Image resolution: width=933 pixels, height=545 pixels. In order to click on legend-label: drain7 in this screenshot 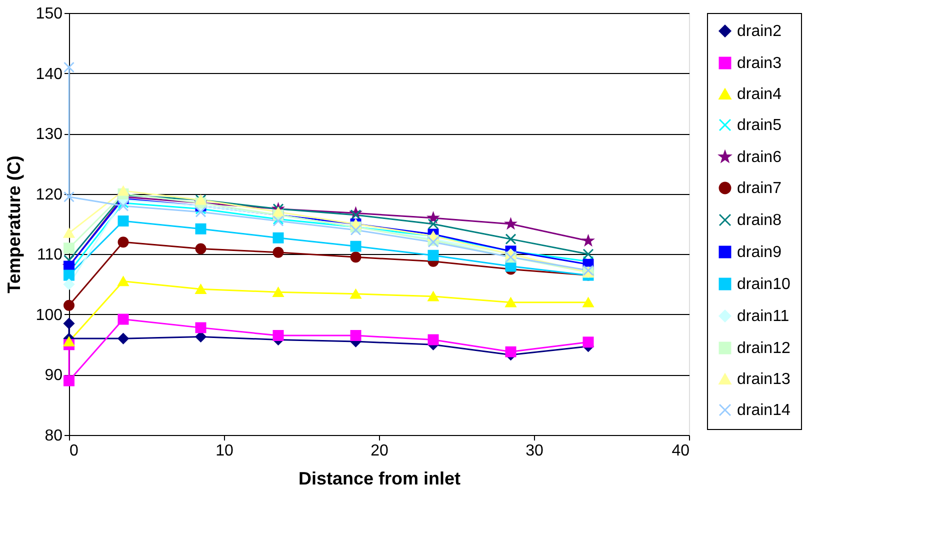, I will do `click(759, 188)`.